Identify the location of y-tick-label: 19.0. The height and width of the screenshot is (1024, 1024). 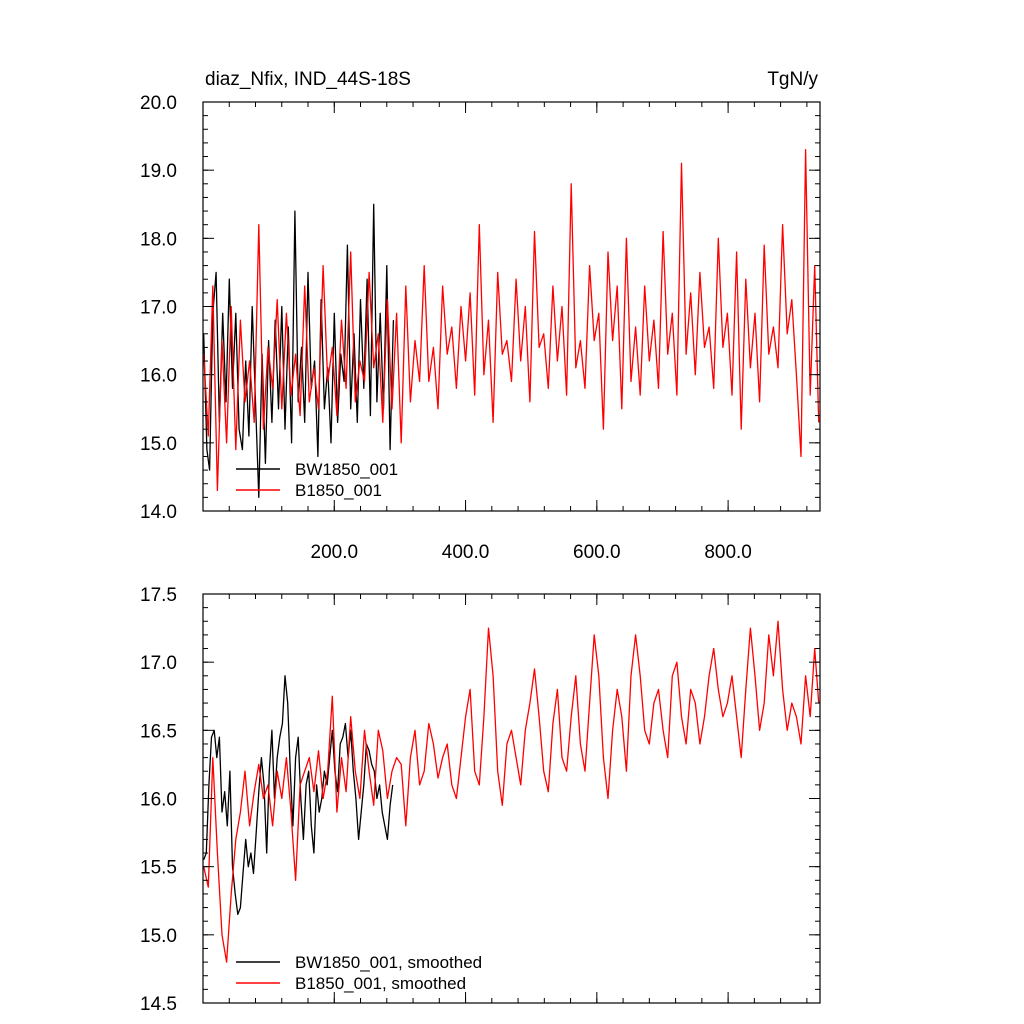
(158, 171).